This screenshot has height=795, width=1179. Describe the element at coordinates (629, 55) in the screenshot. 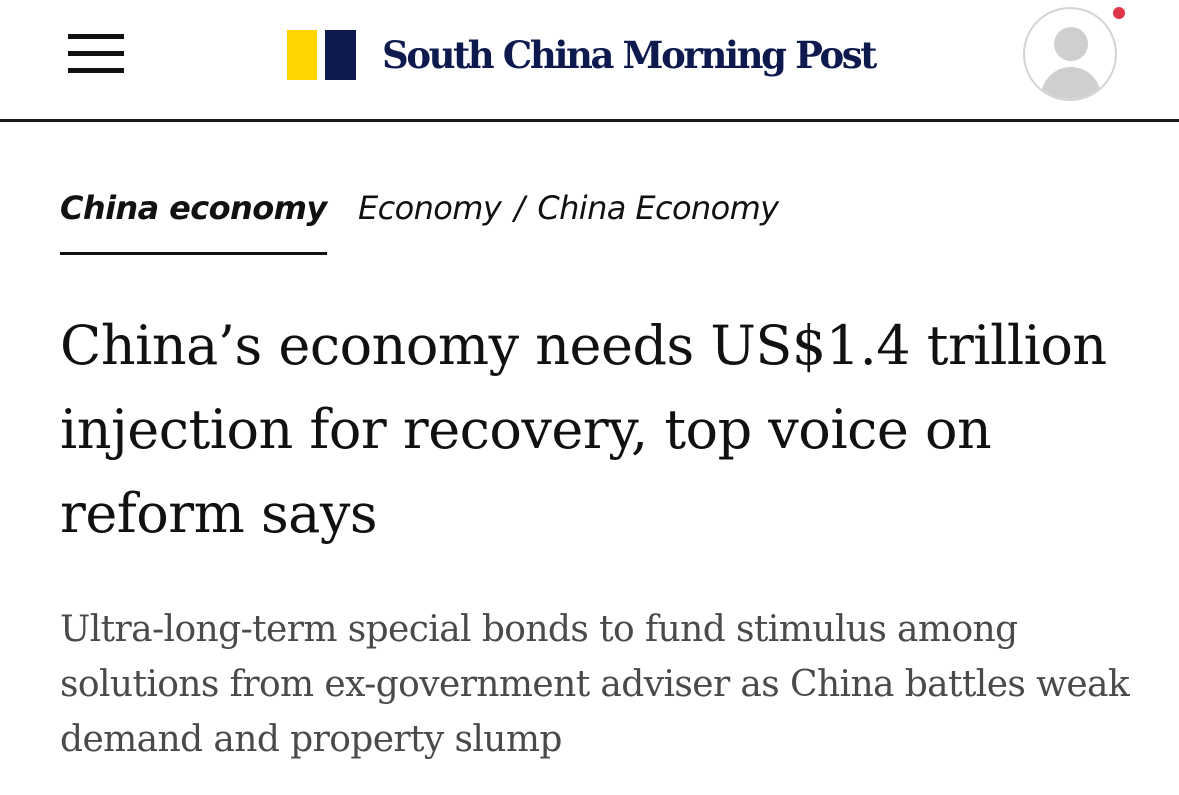

I see `brand-wordmark: South China Morning Post` at that location.